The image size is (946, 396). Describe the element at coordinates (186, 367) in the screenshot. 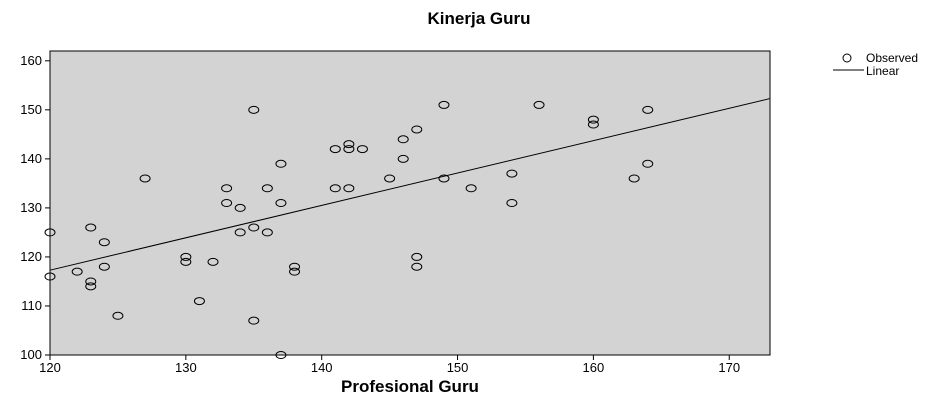

I see `x-tick-label: 130` at that location.